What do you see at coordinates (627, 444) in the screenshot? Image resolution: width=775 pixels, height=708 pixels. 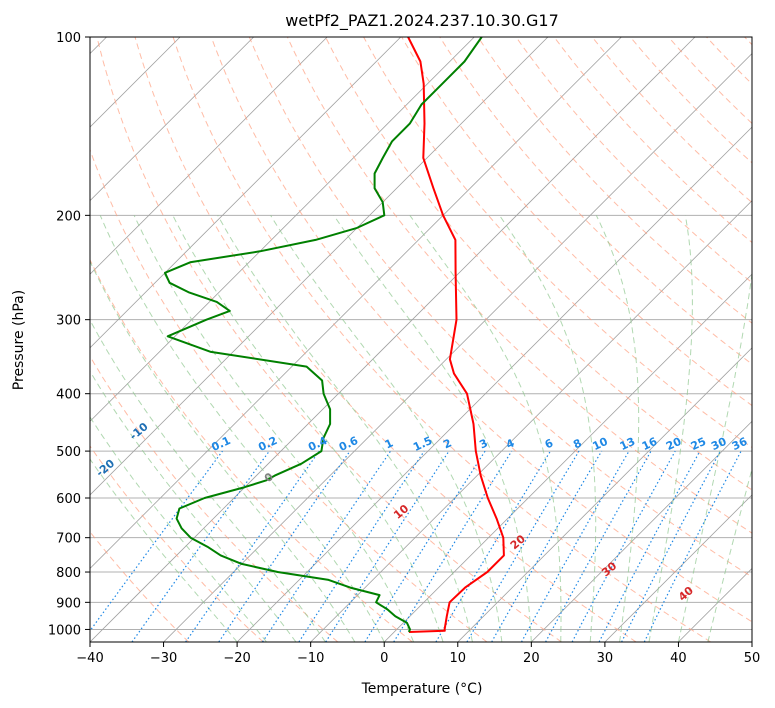 I see `mixing-ratio-label: 13` at bounding box center [627, 444].